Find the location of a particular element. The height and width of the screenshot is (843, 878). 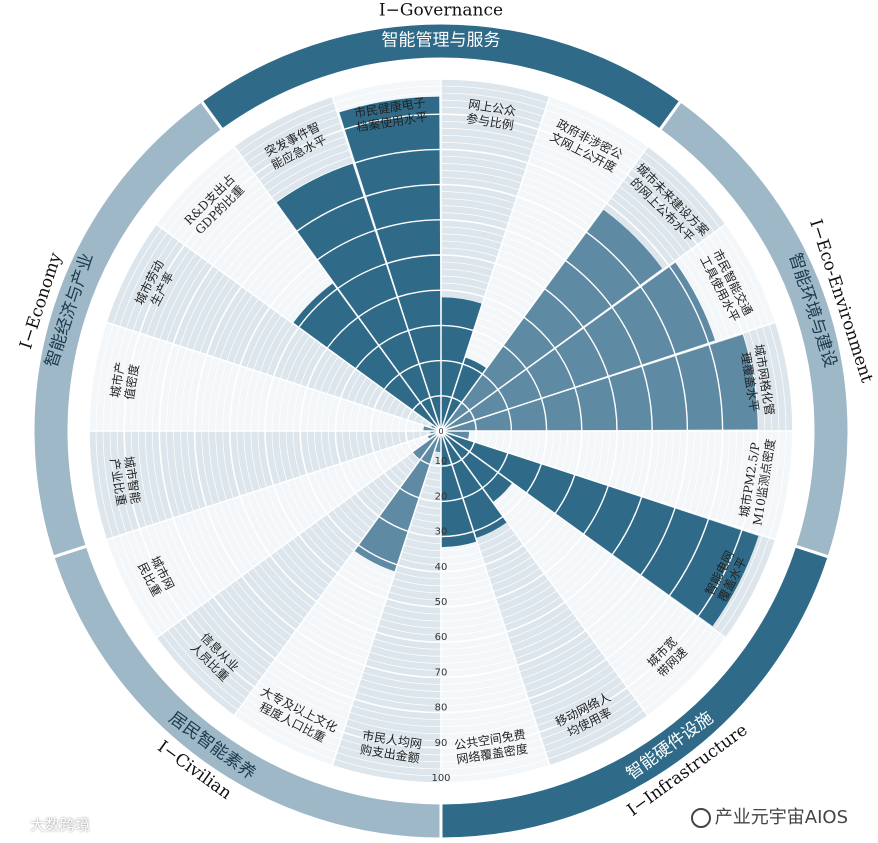

brand-logo-icon is located at coordinates (16, 825).